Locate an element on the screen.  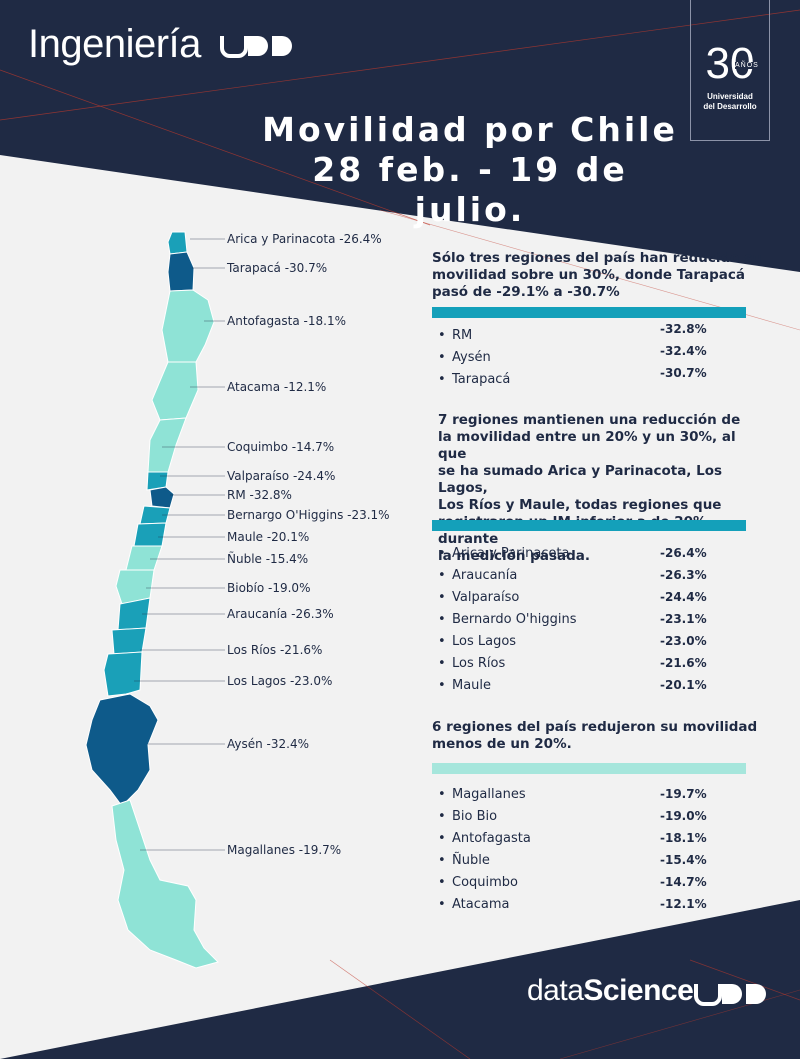
map-label-loslagos: Los Lagos -23.0% is located at coordinates (280, 681).